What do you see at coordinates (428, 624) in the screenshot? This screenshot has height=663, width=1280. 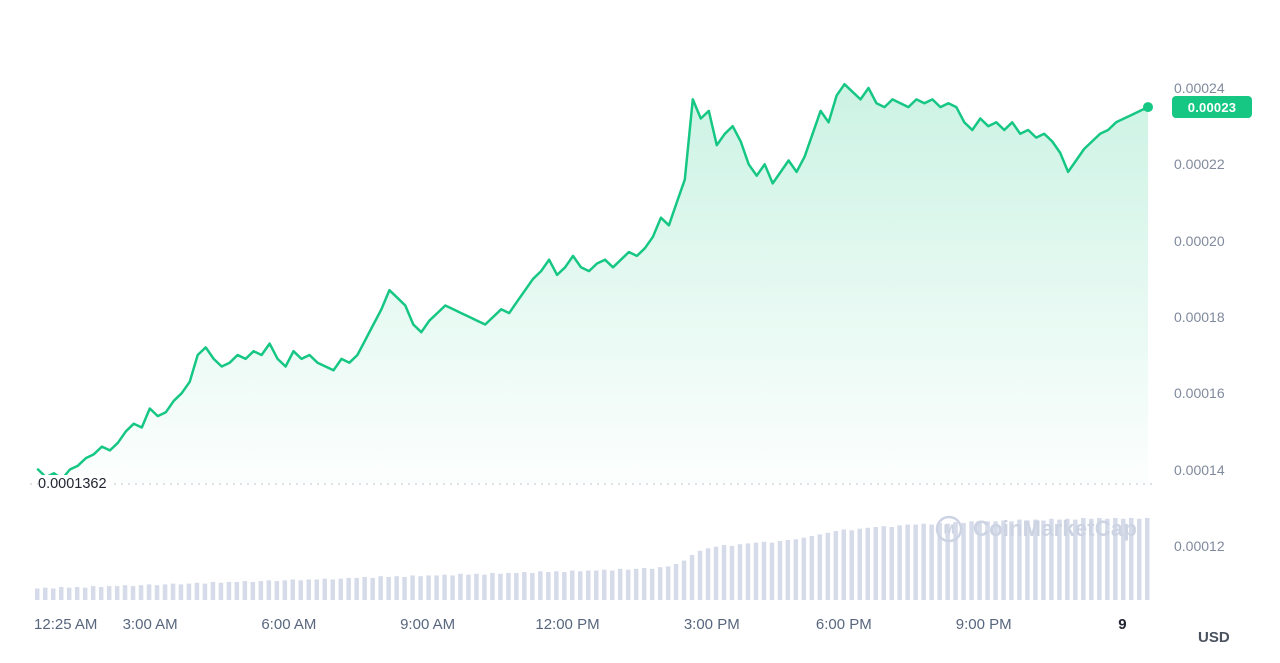 I see `x-axis-label: 9:00 AM` at bounding box center [428, 624].